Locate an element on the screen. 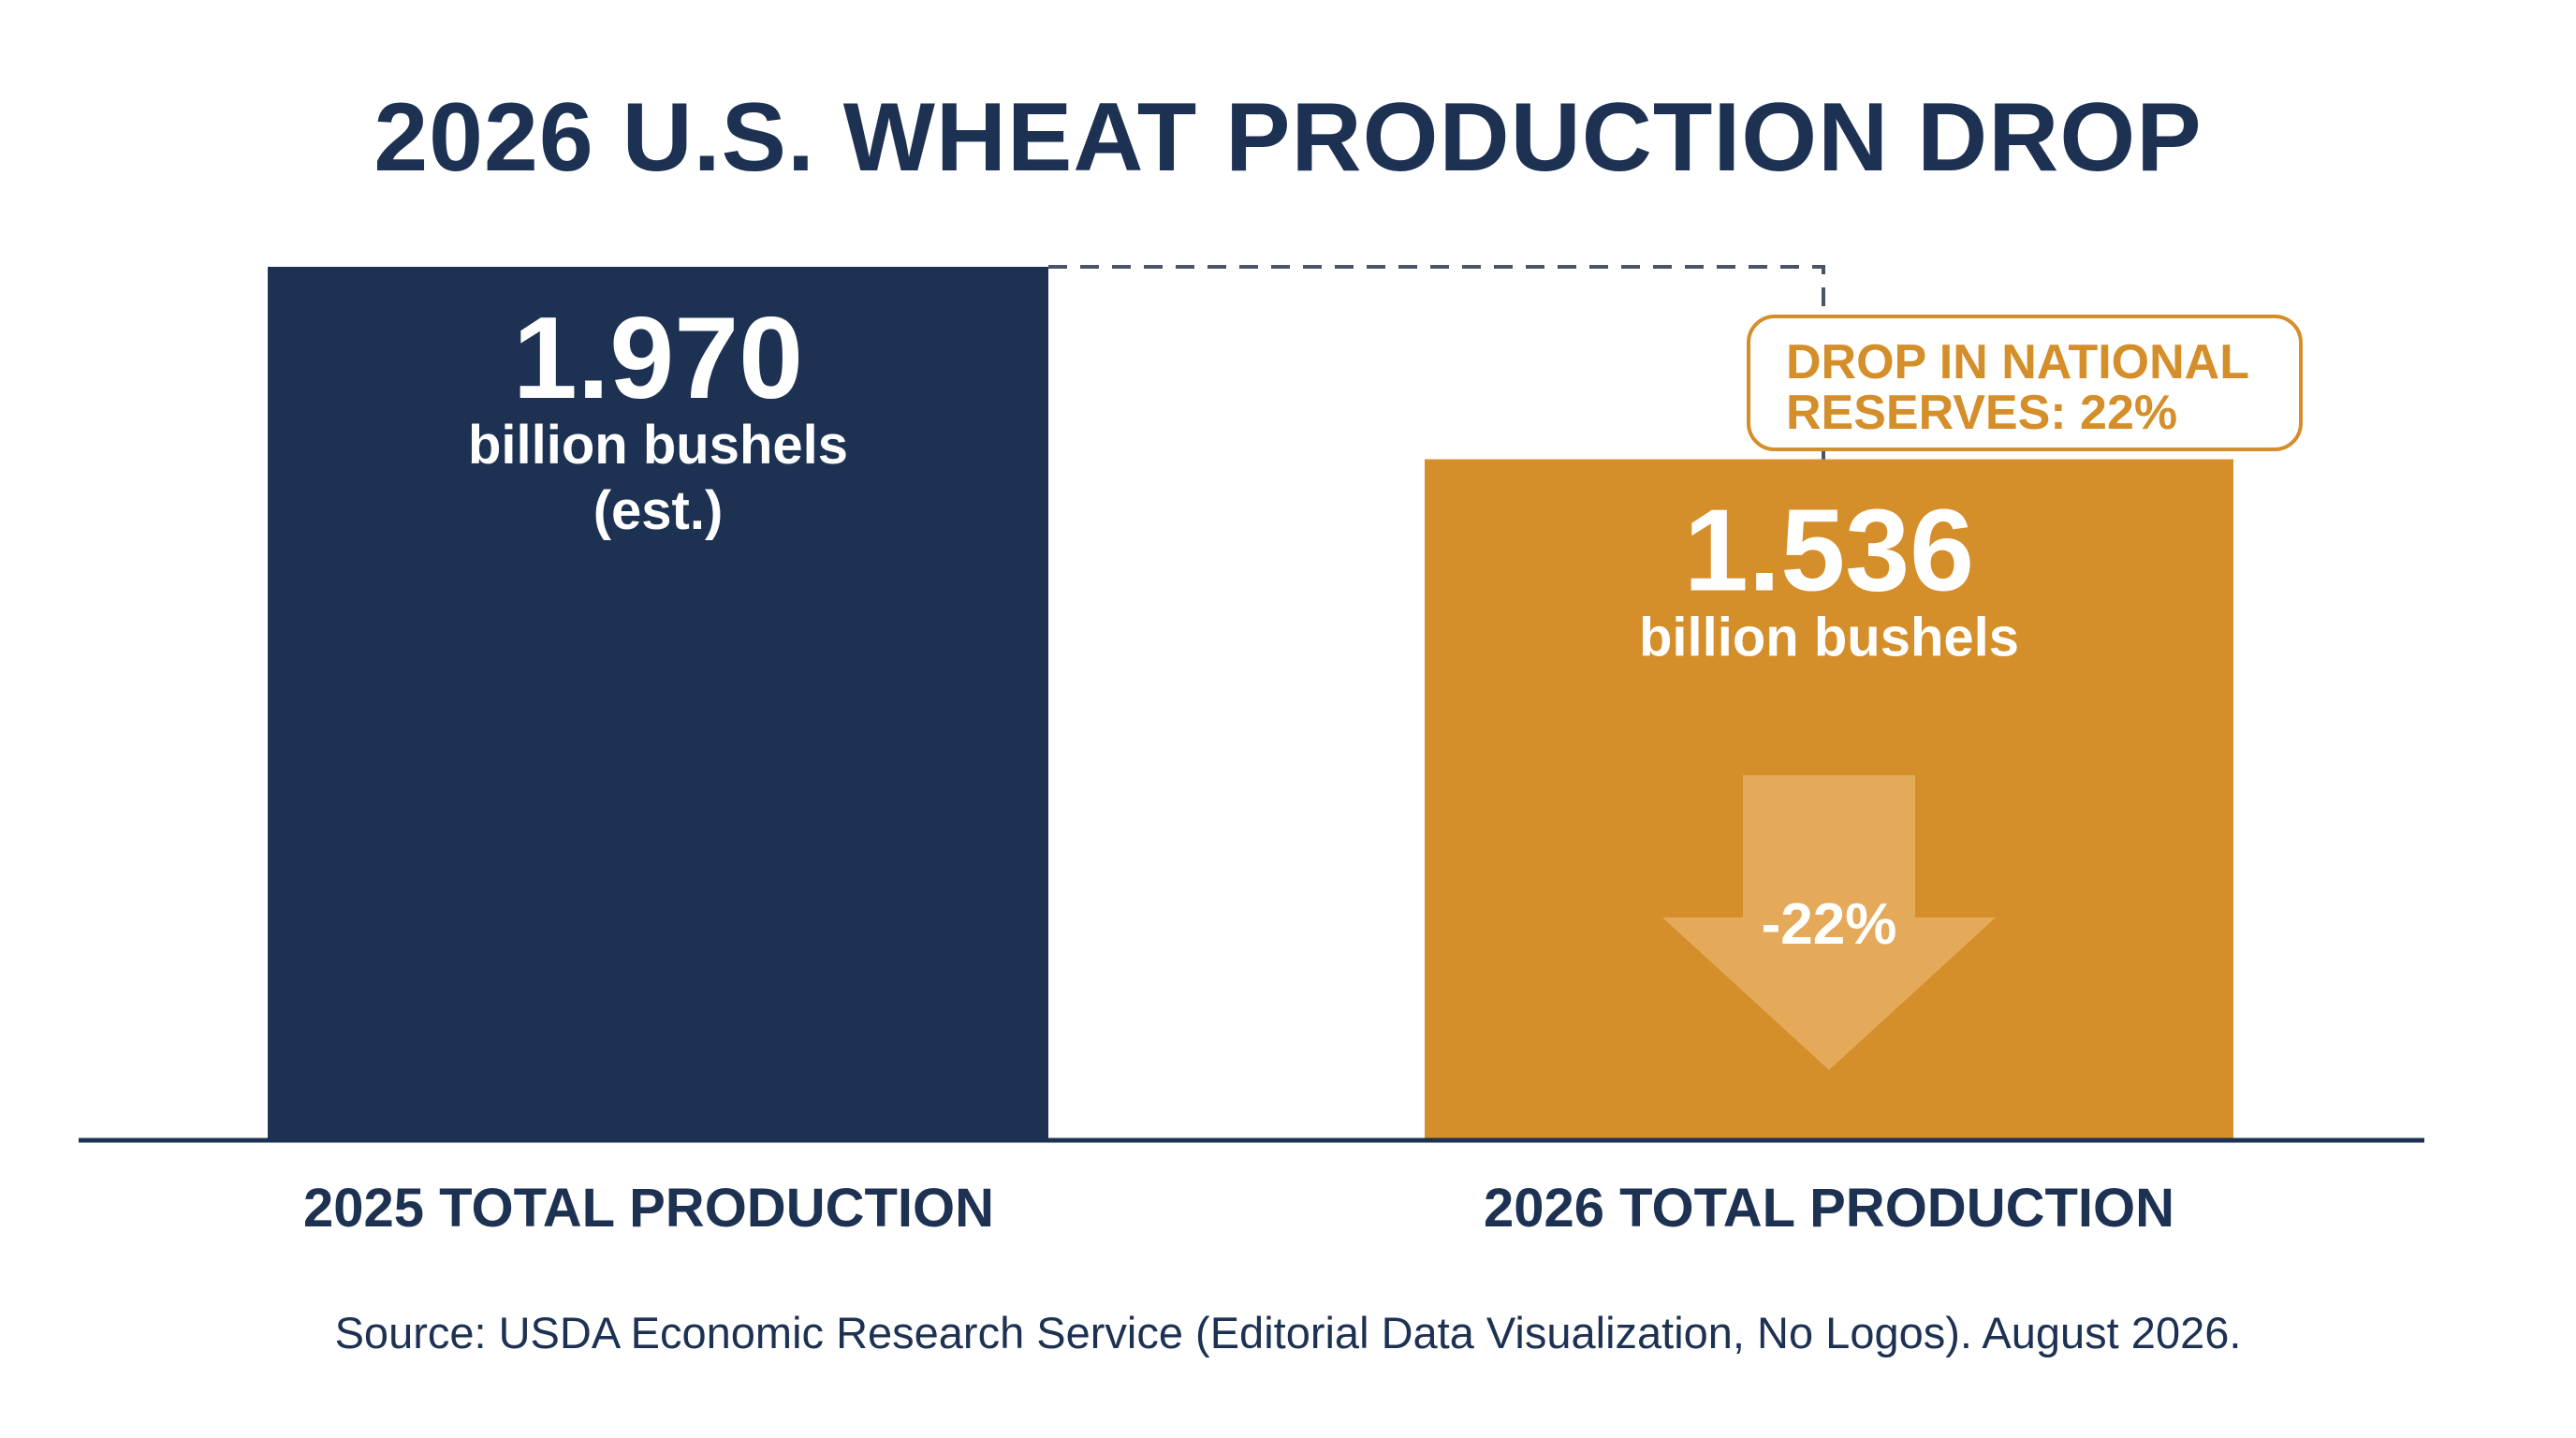  category-label-1: 2025 TOTAL PRODUCTION is located at coordinates (648, 1208).